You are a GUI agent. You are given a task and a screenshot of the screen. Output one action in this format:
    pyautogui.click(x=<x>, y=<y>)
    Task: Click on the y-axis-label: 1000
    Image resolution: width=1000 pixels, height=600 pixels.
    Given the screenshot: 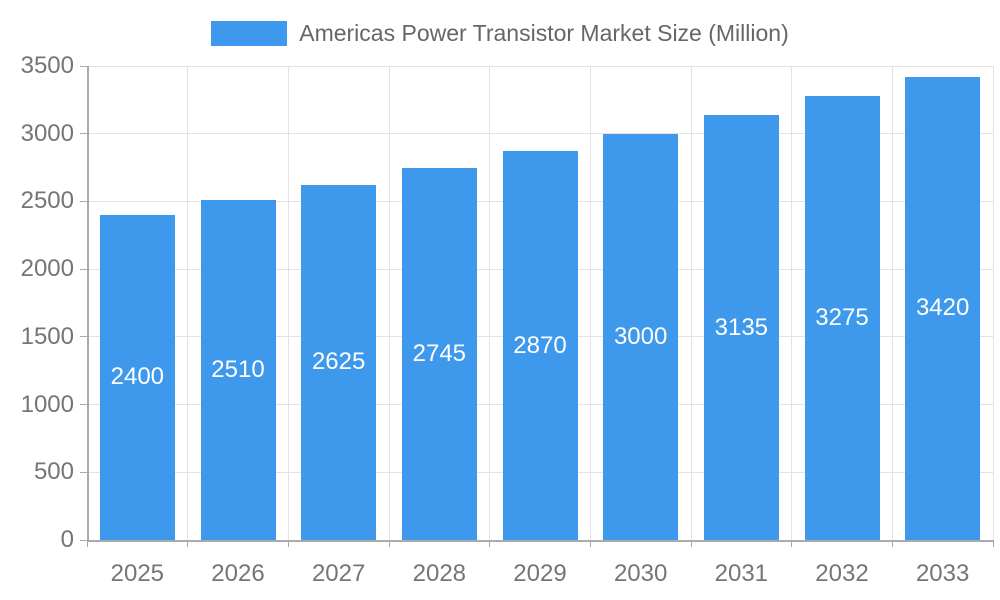 What is the action you would take?
    pyautogui.click(x=47, y=404)
    